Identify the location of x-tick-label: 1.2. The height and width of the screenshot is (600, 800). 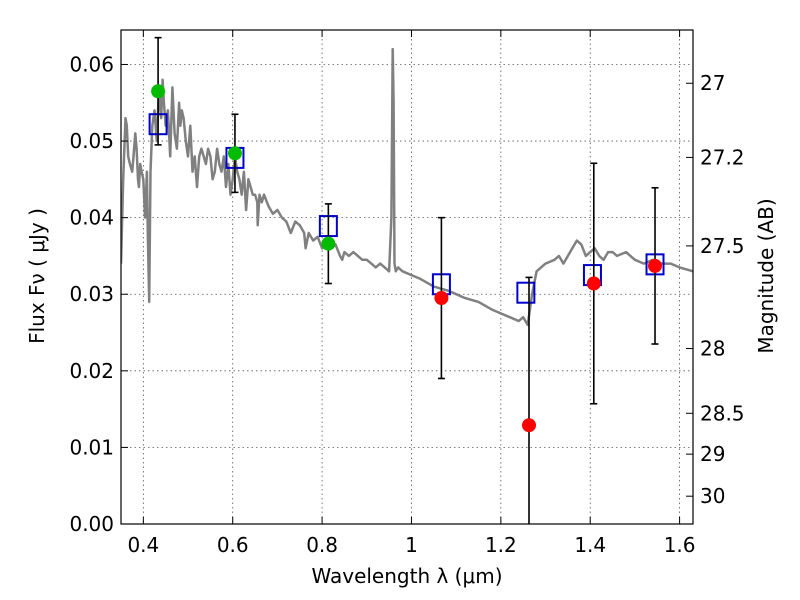
(501, 545).